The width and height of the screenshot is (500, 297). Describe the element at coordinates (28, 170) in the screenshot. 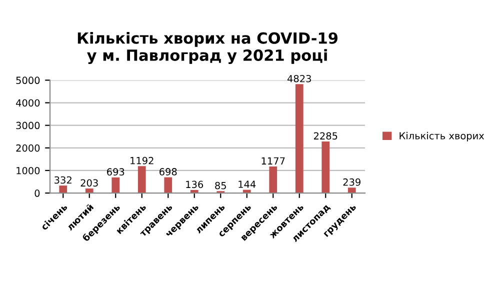

I see `y-tick-label: 1000` at that location.